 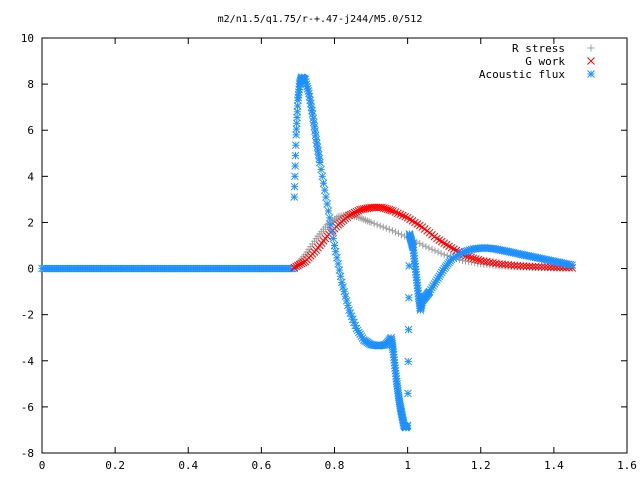 What do you see at coordinates (27, 315) in the screenshot?
I see `y-tick-label: -2` at bounding box center [27, 315].